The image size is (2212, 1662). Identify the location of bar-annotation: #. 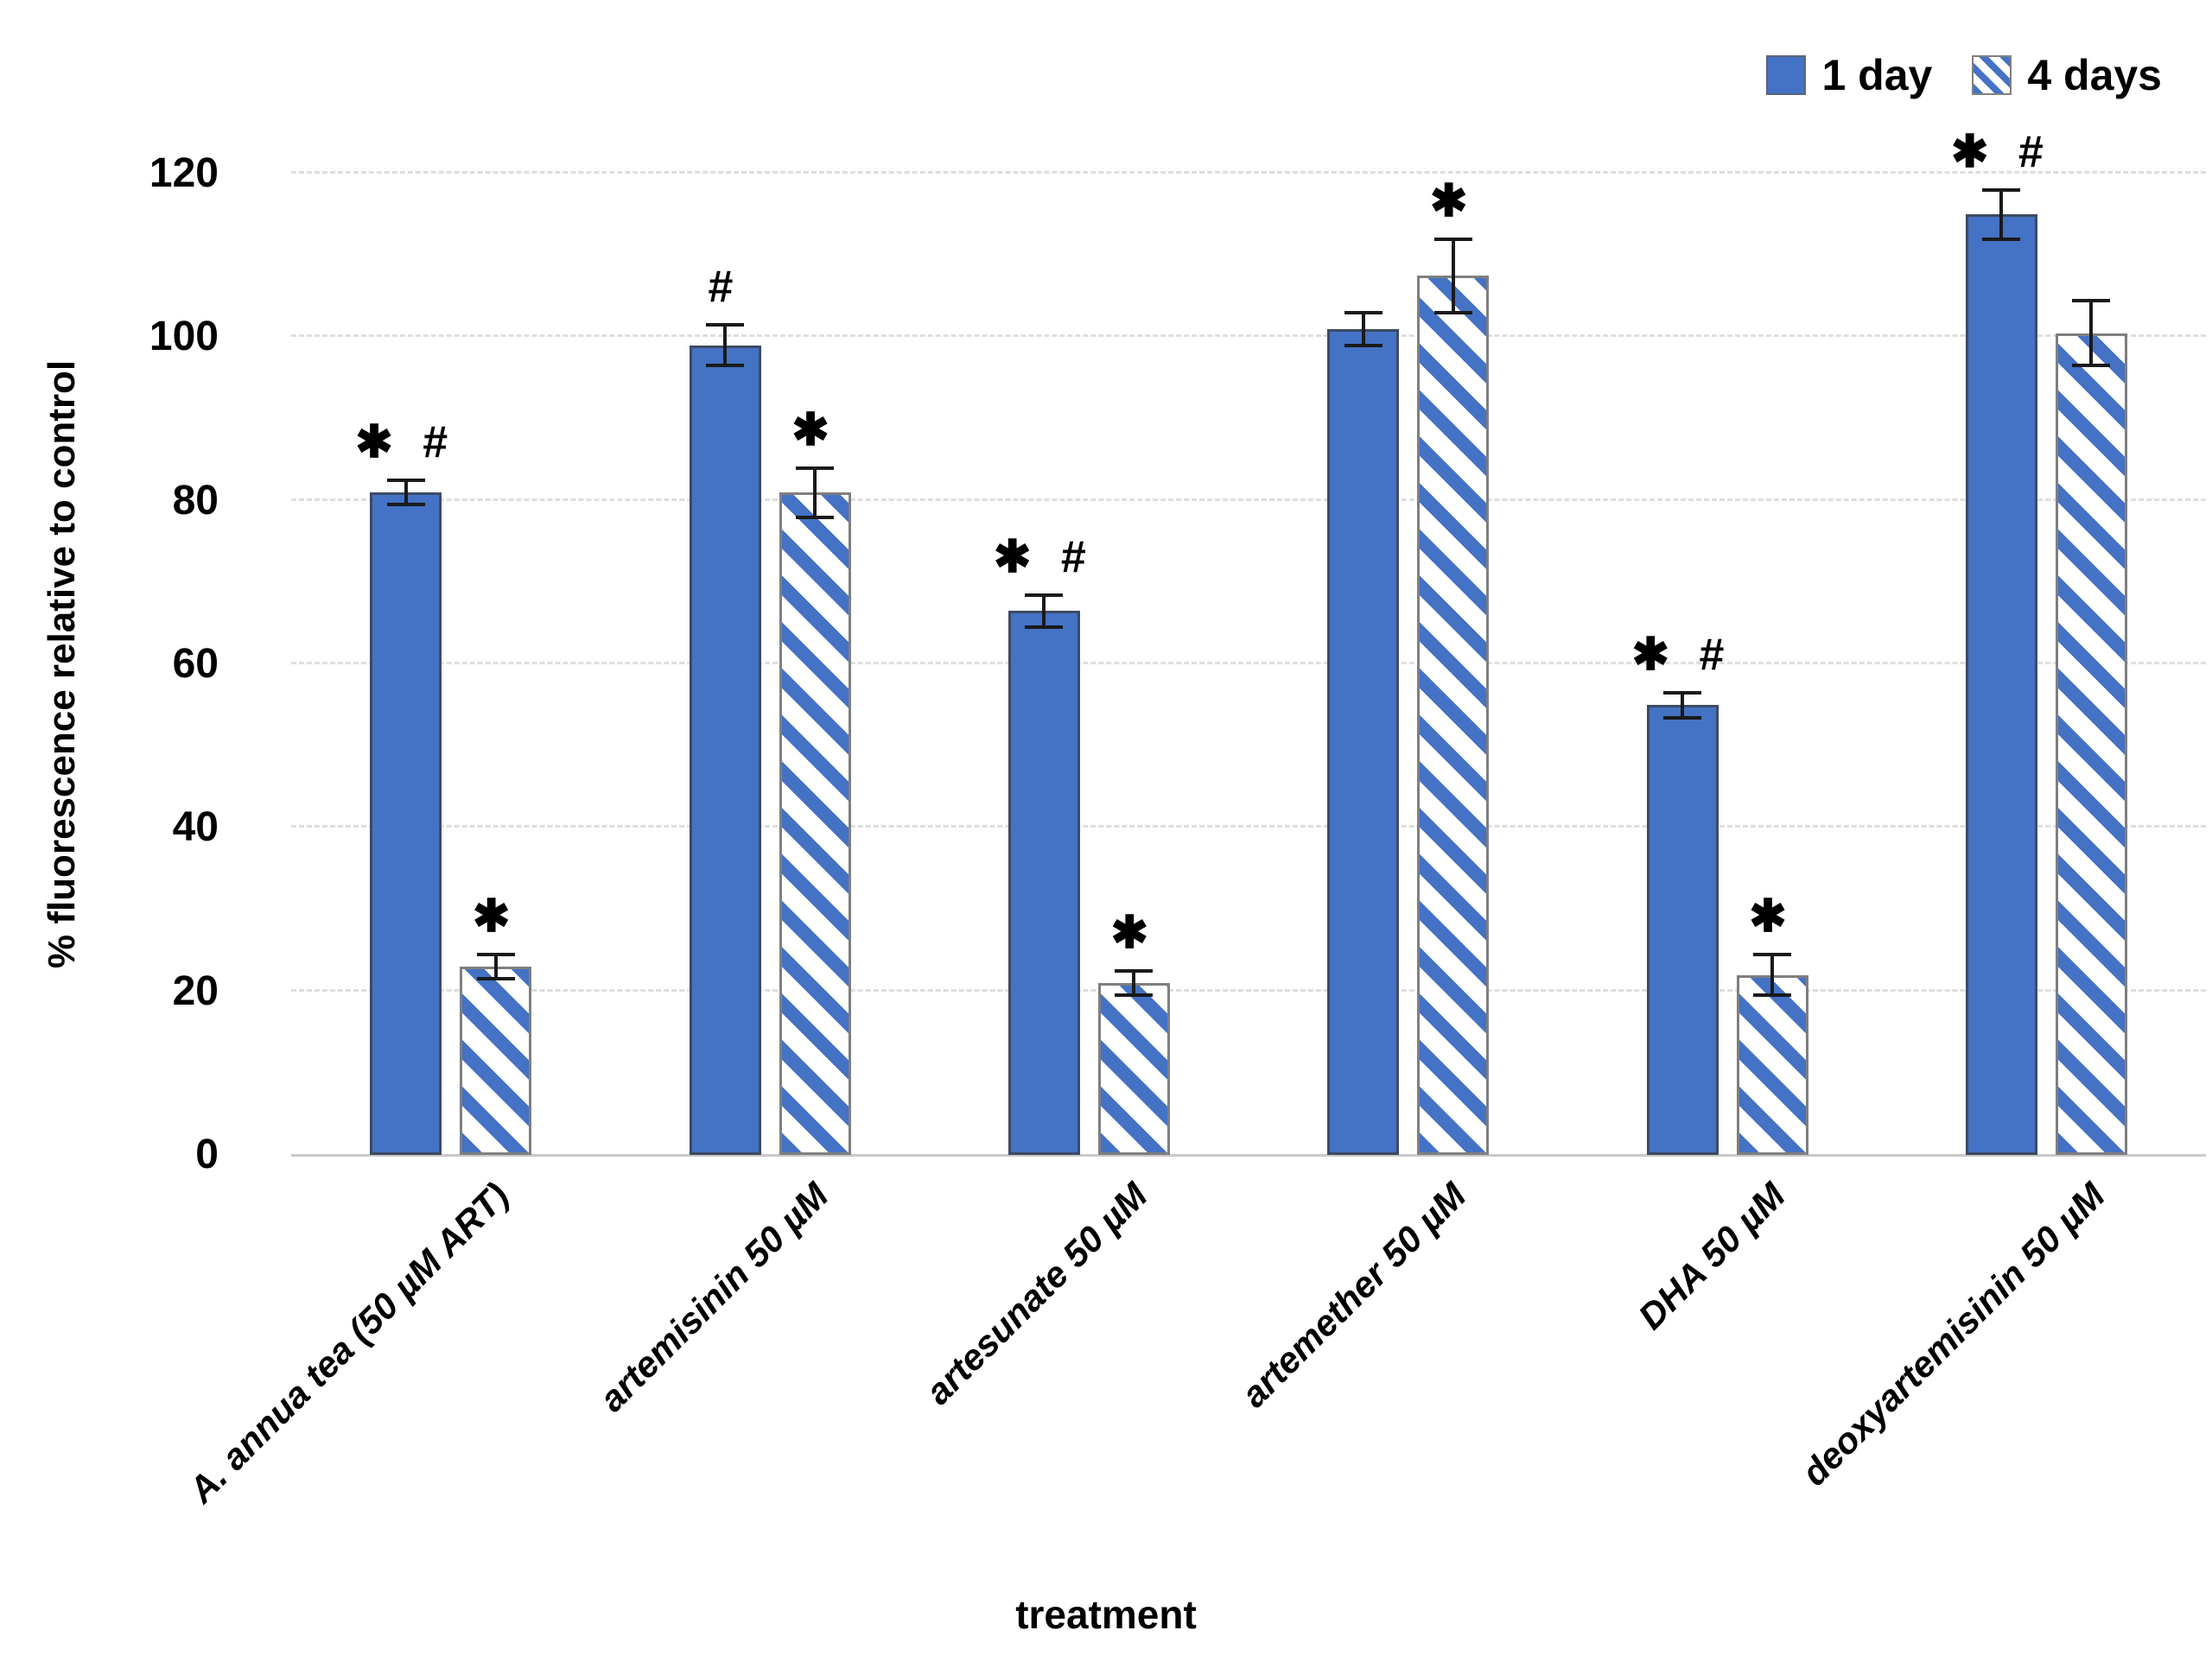
(725, 287).